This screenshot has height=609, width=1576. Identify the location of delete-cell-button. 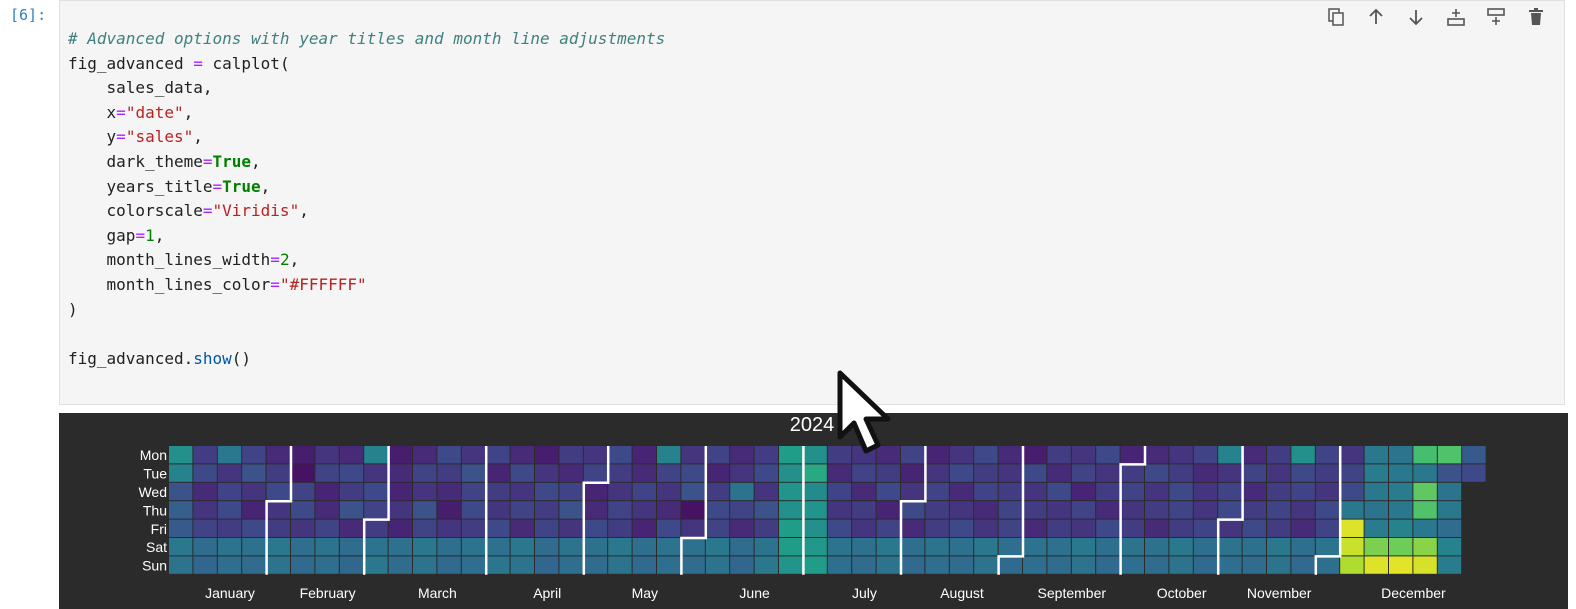
(1536, 17).